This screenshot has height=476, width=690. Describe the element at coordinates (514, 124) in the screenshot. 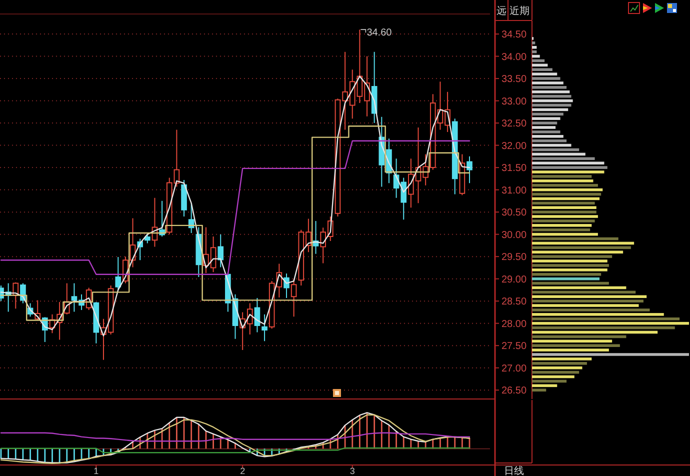

I see `y-tick-label: 32.50` at that location.